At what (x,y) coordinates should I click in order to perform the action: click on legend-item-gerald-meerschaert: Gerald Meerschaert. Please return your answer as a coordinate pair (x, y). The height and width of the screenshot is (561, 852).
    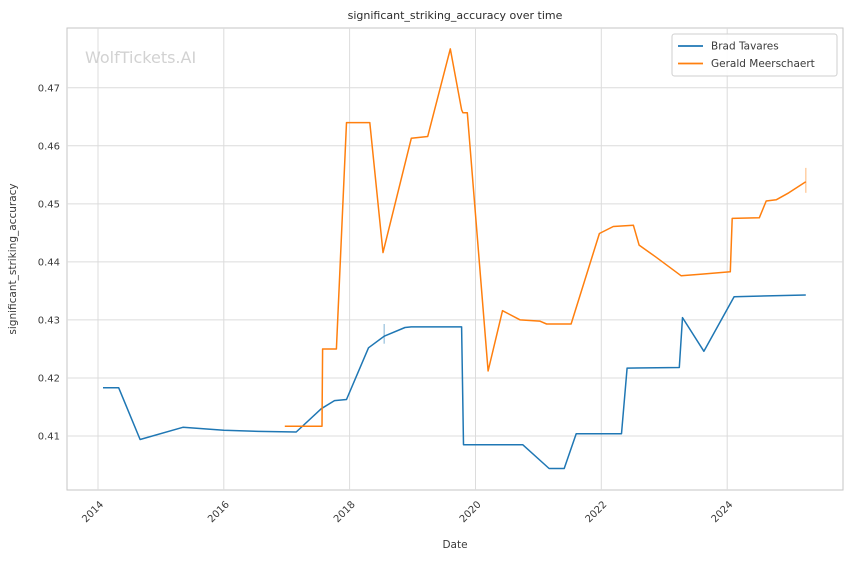
    Looking at the image, I should click on (746, 64).